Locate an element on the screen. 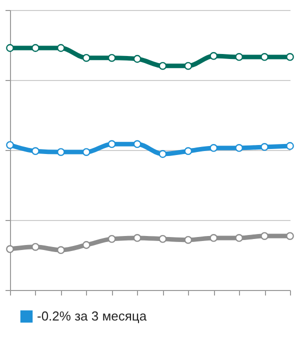  legend-label: -0.2% за 3 месяца is located at coordinates (92, 316).